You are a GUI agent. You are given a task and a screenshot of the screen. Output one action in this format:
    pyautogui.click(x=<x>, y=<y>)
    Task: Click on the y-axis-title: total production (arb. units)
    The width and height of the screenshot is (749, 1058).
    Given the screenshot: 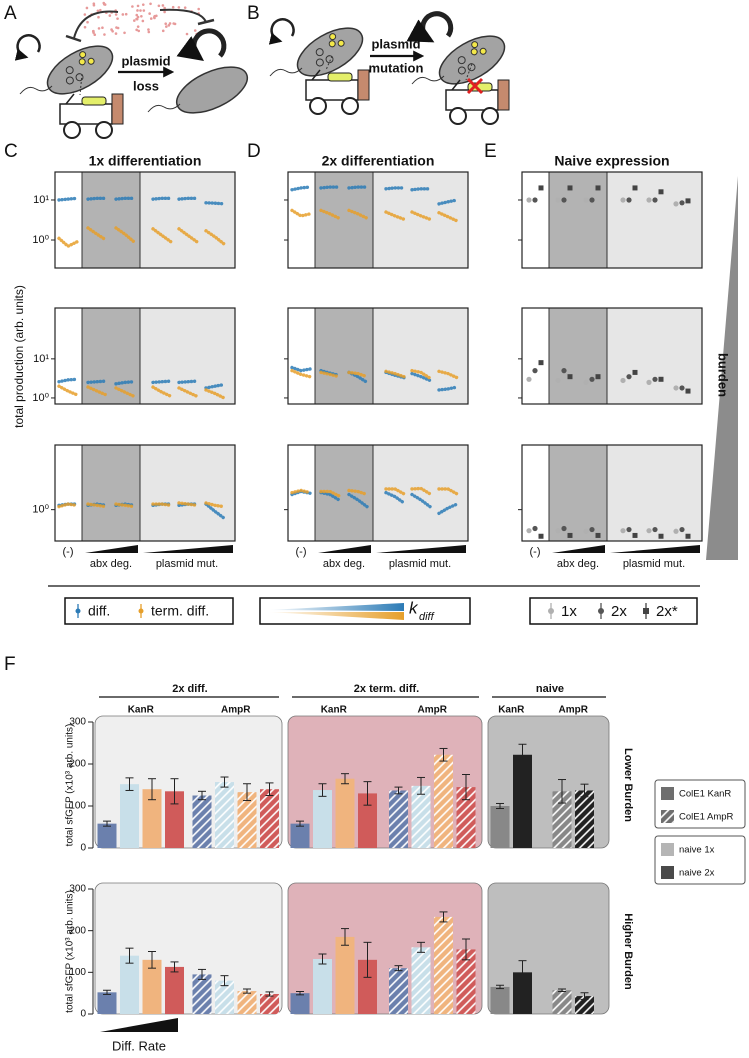 What is the action you would take?
    pyautogui.click(x=19, y=356)
    